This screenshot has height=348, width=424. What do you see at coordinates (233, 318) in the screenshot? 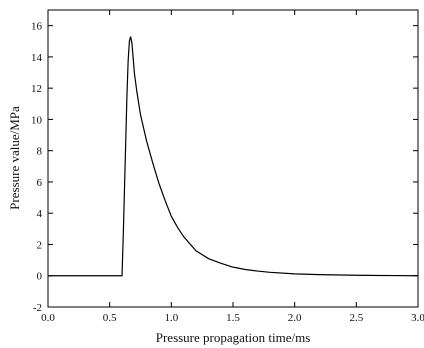
I see `x-tick-label: 1.5` at bounding box center [233, 318].